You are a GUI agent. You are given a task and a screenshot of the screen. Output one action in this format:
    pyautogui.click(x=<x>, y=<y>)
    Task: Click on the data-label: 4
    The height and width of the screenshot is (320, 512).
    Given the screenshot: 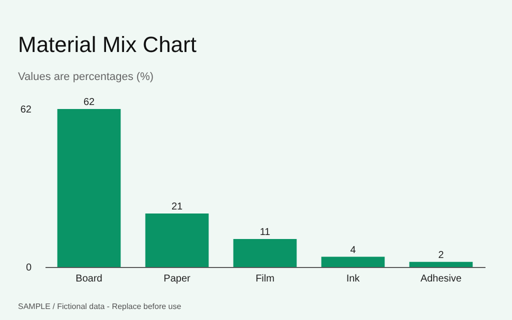 What is the action you would take?
    pyautogui.click(x=353, y=250)
    